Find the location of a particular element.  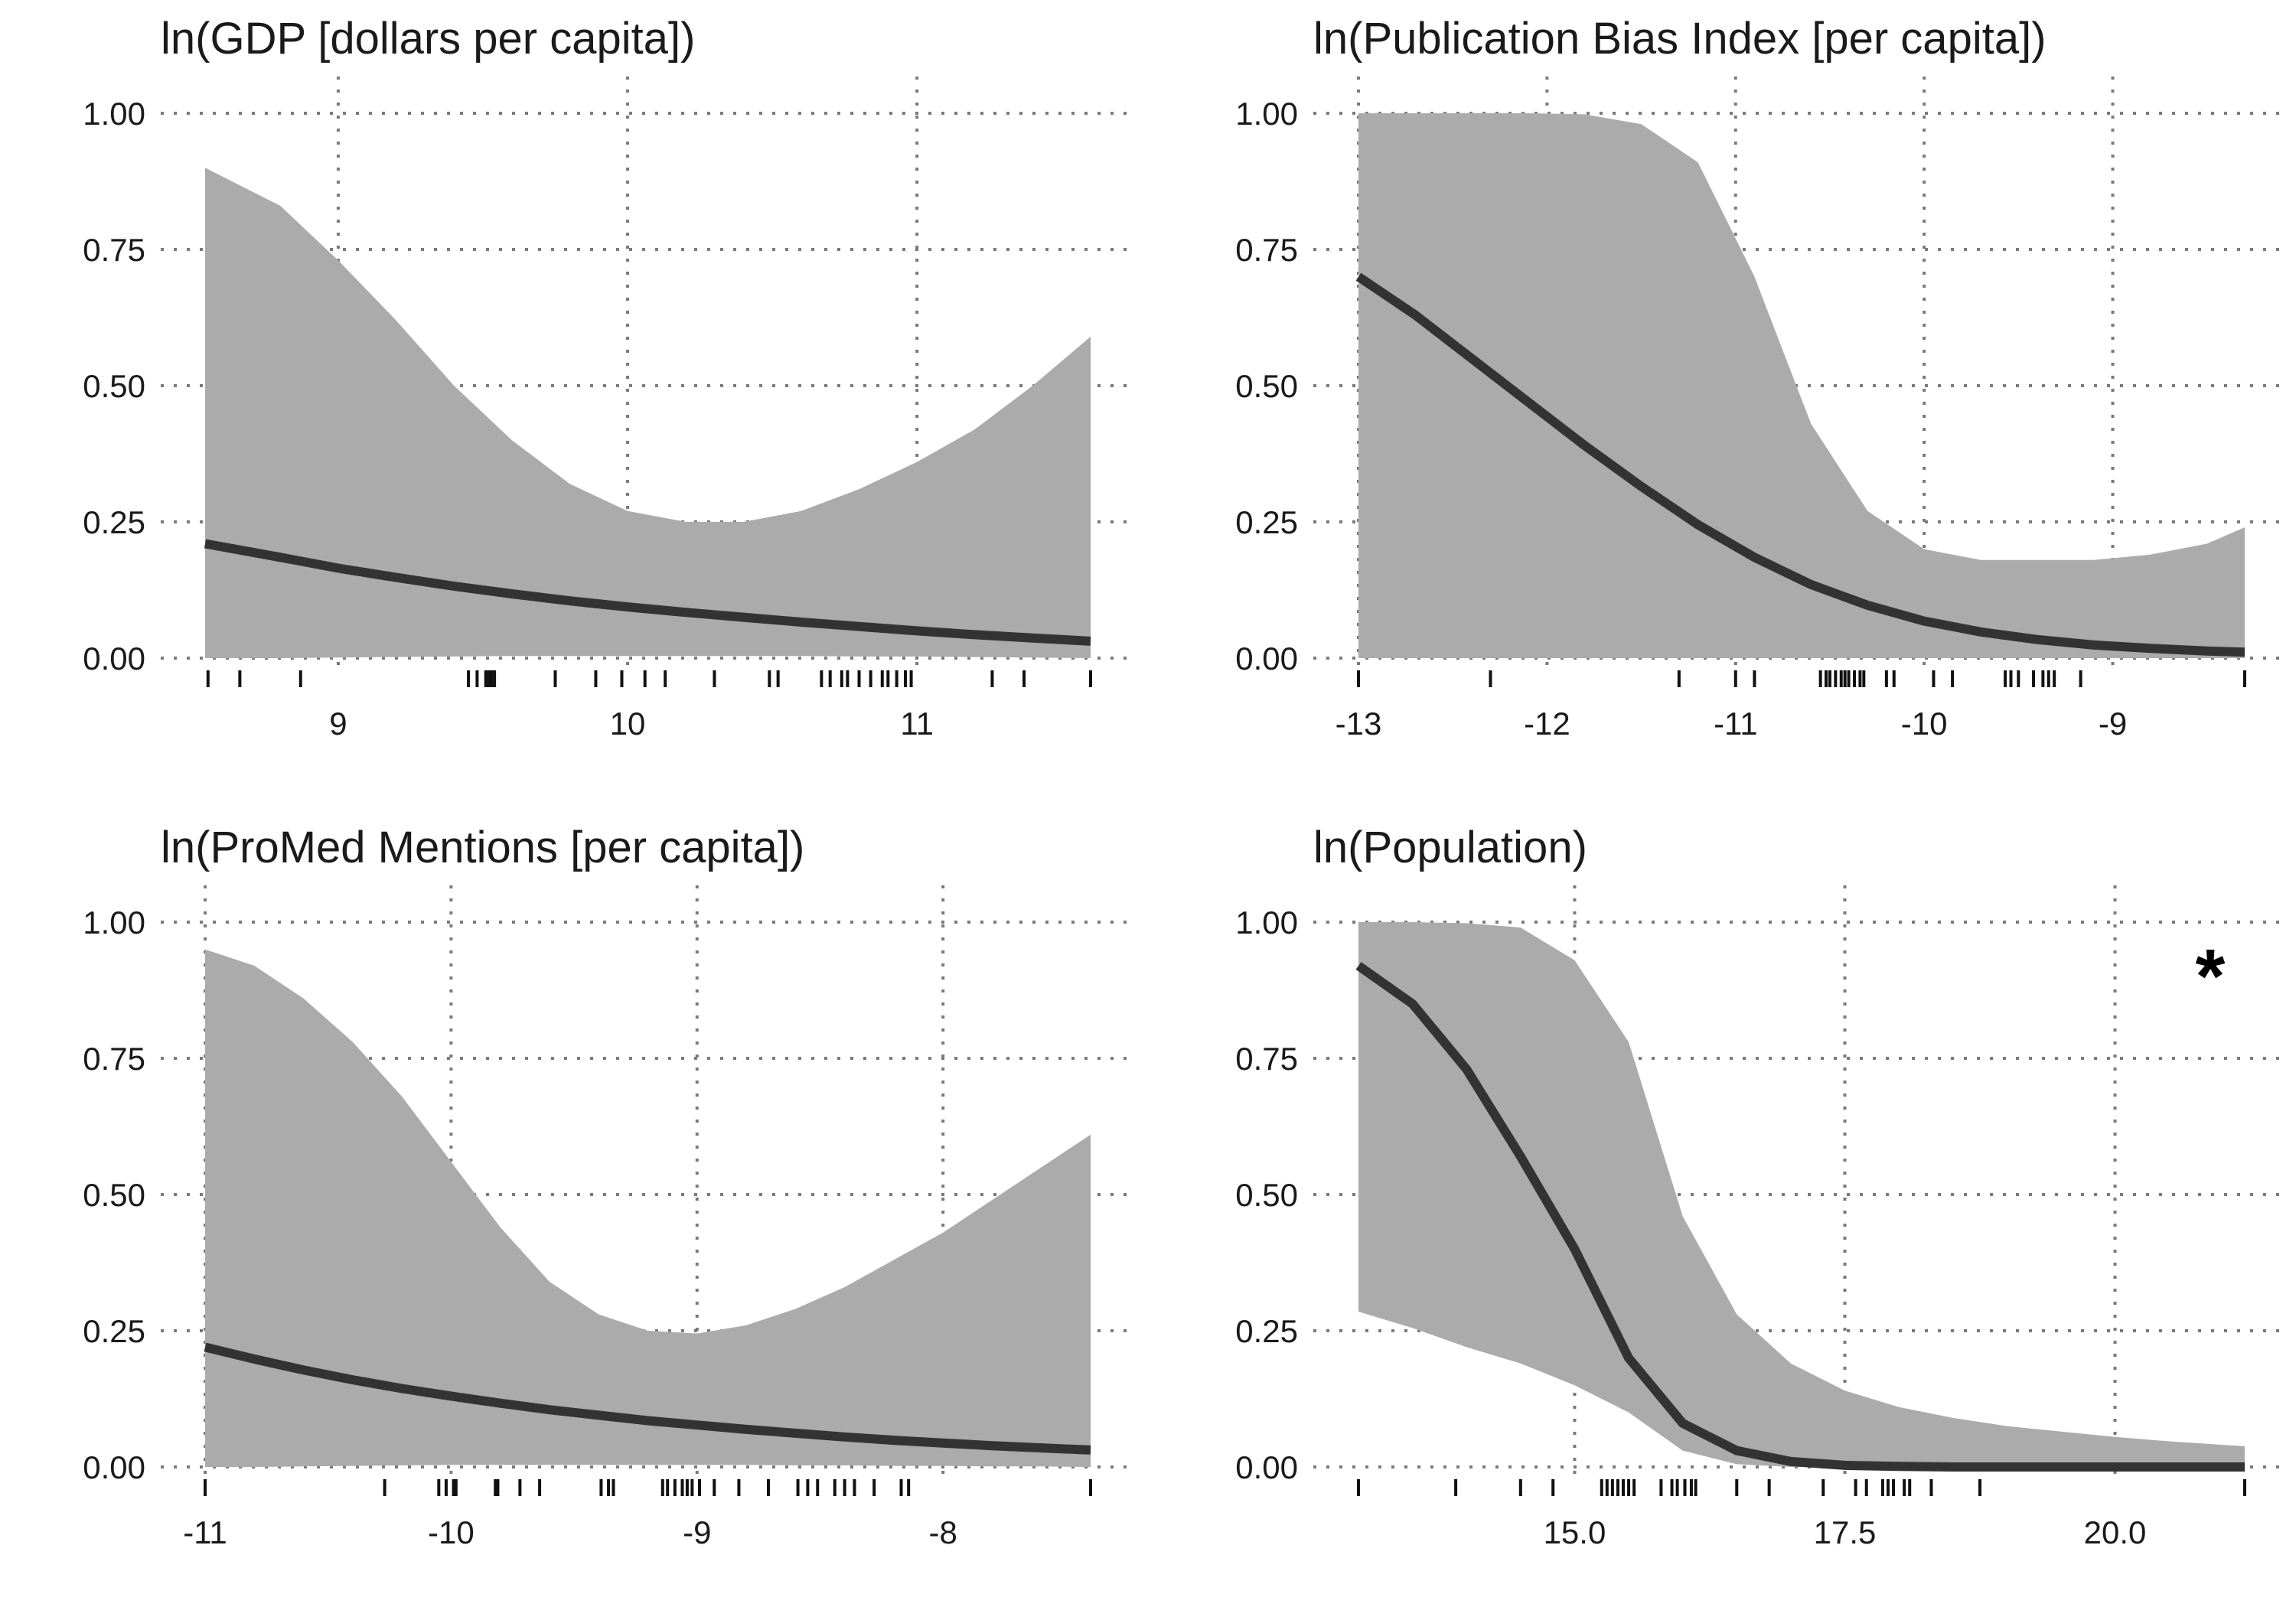

panel-title: ln(Publication Bias Index [per capita]) is located at coordinates (1680, 39).